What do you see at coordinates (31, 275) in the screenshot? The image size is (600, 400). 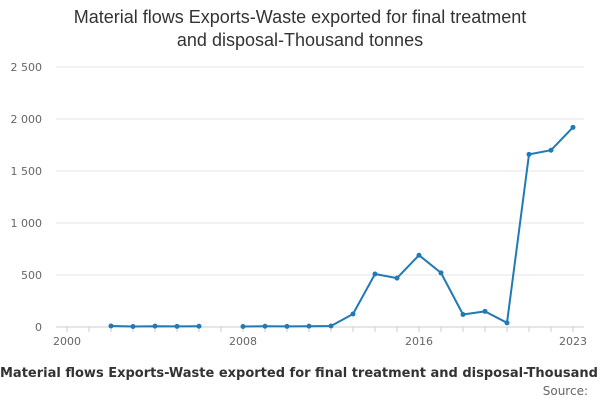 I see `y-tick-label: 500` at bounding box center [31, 275].